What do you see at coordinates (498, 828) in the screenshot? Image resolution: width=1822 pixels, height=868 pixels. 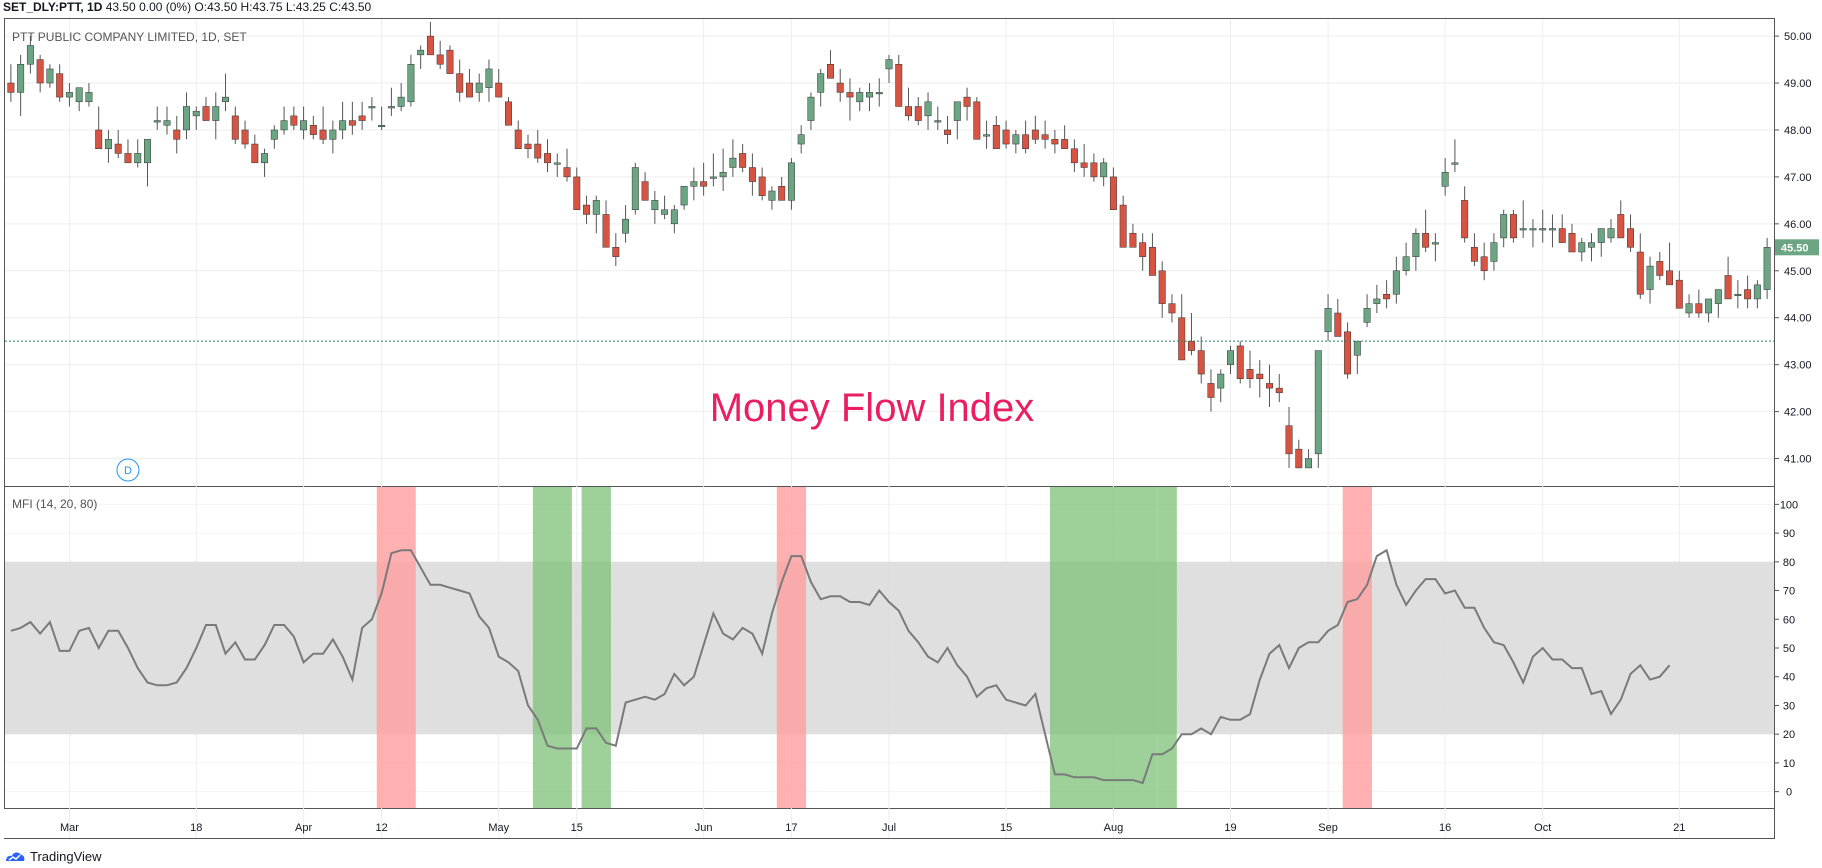 I see `time-tick-label: May` at bounding box center [498, 828].